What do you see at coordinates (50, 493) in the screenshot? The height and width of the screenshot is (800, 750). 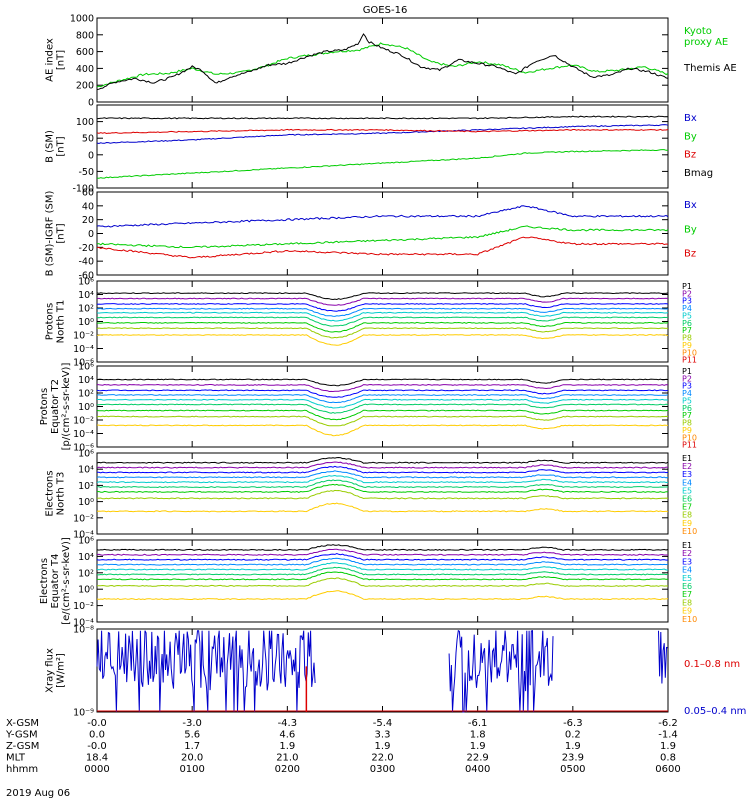 I see `y-axis-label-e_north: Electrons` at bounding box center [50, 493].